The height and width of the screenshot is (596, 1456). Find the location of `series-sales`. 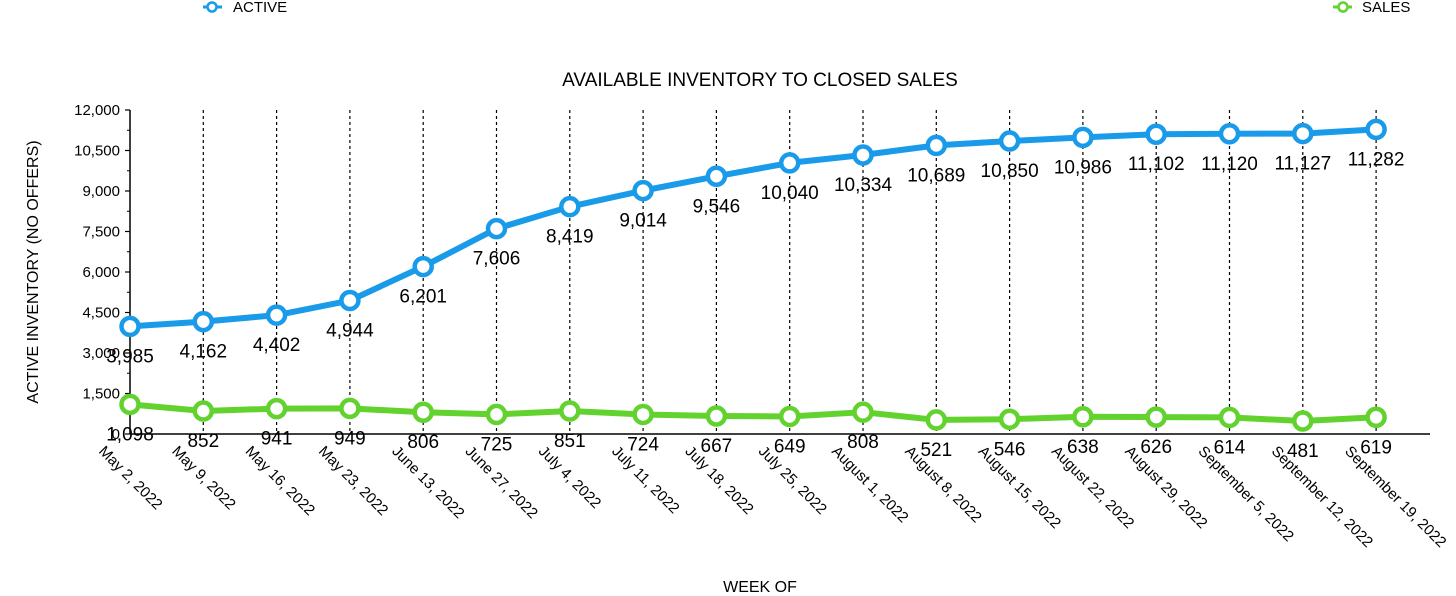

series-sales is located at coordinates (753, 412).